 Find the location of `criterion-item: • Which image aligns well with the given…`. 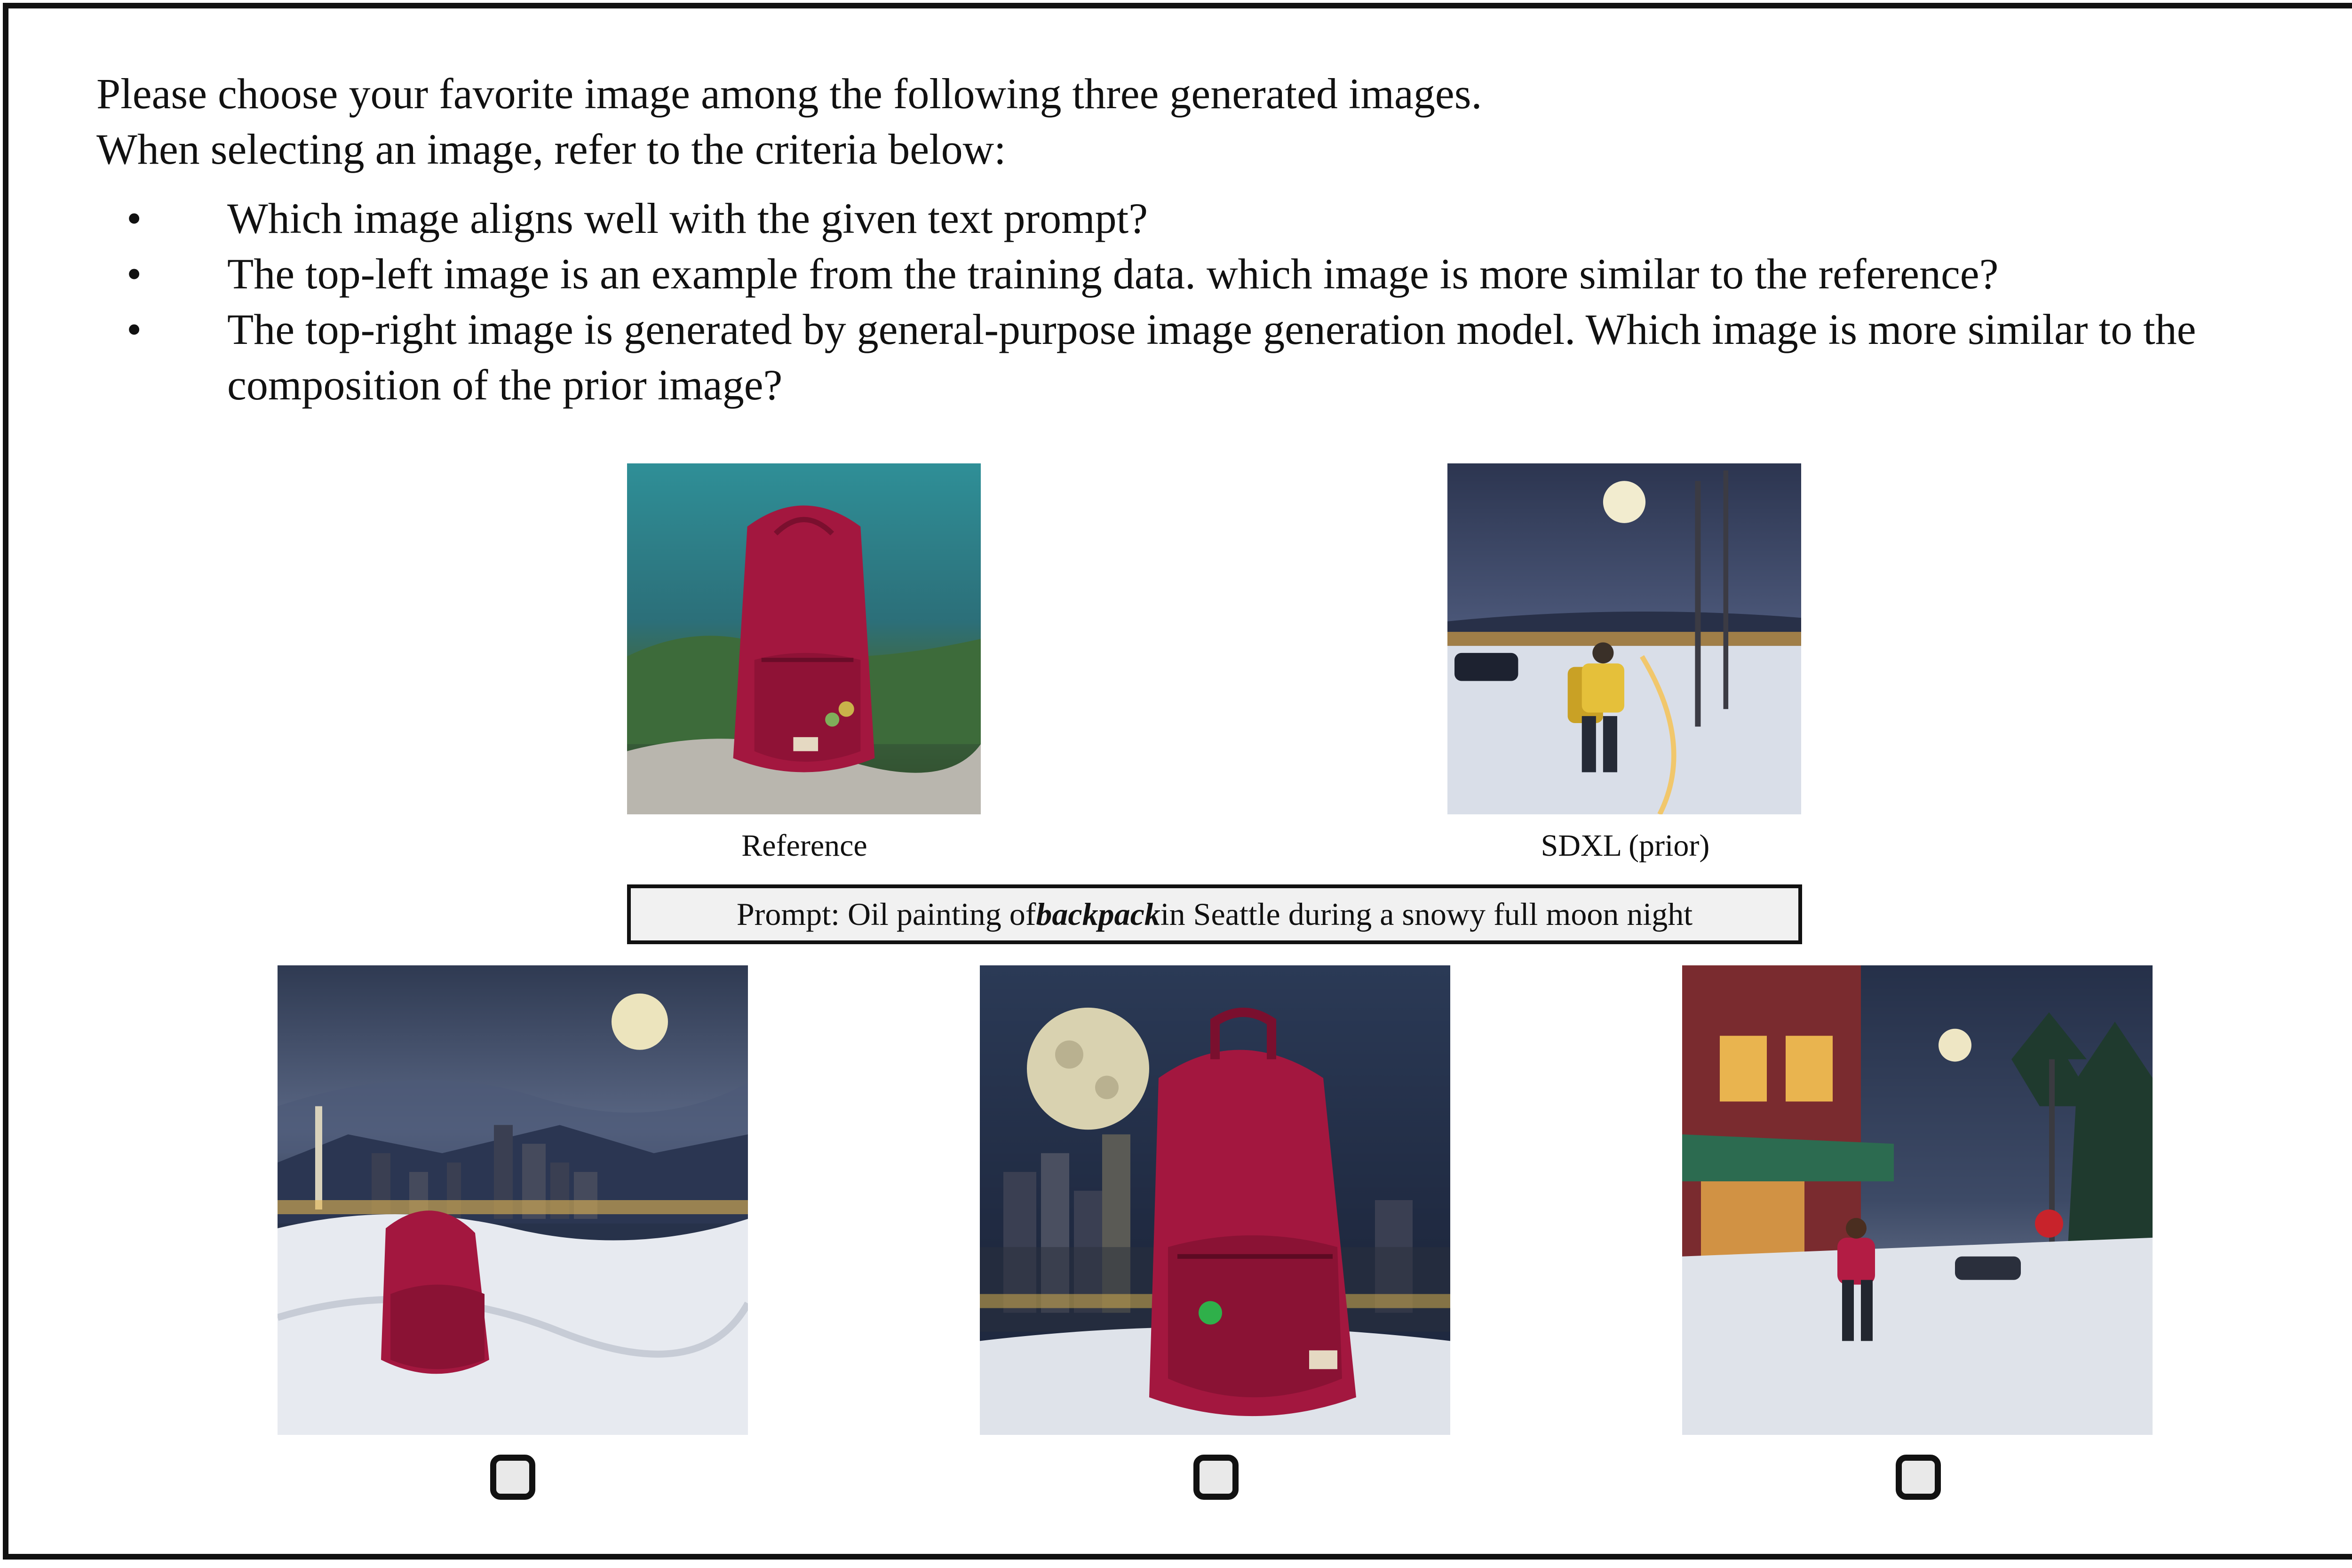

criterion-item: • Which image aligns well with the given… is located at coordinates (1224, 218).